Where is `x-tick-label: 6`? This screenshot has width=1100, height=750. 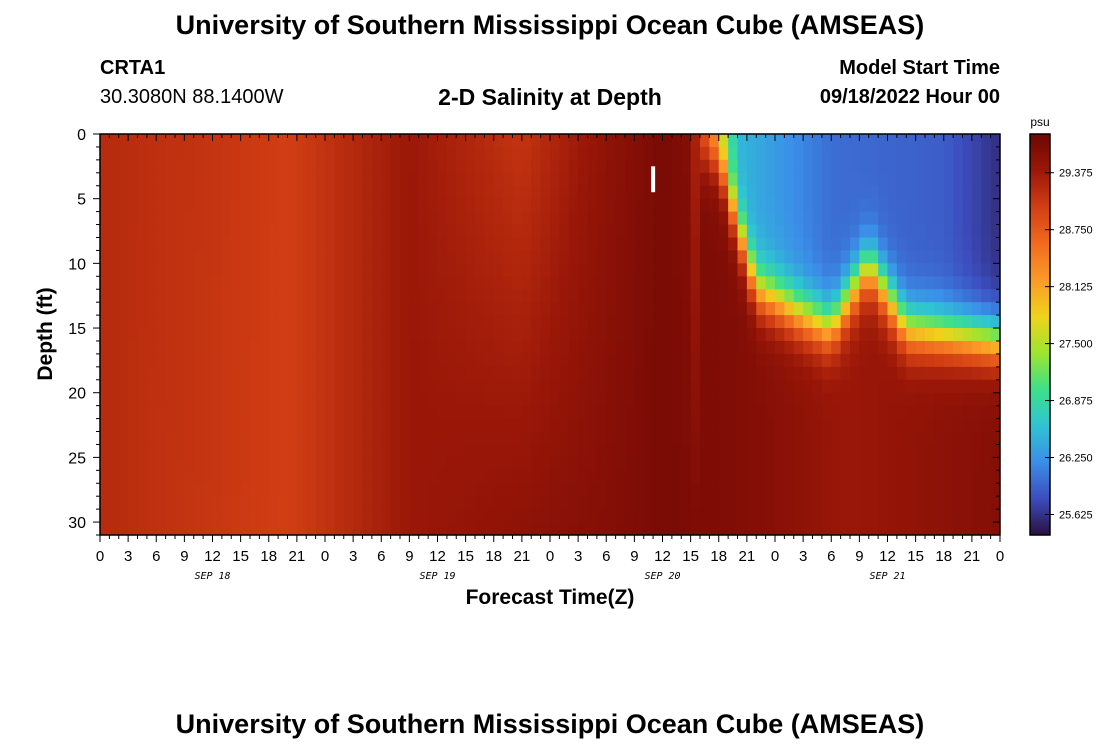
x-tick-label: 6 is located at coordinates (156, 556).